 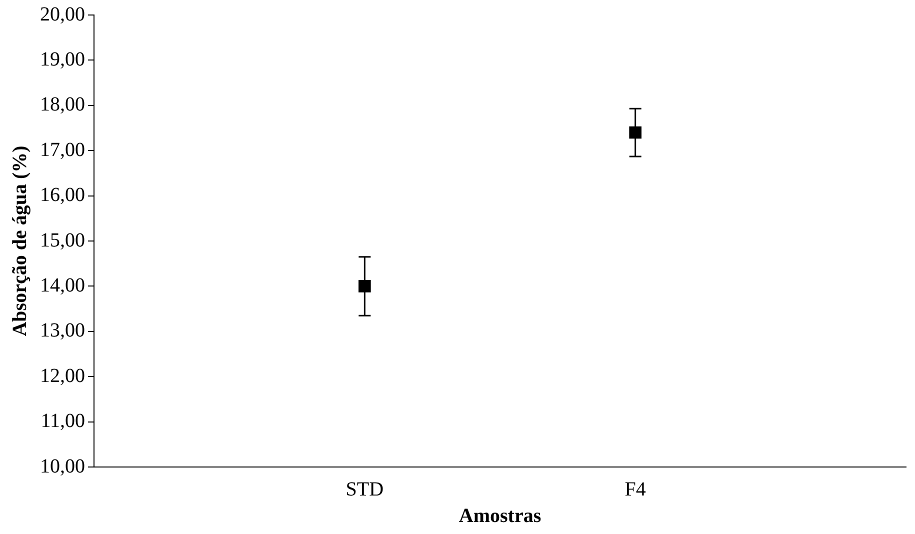 I want to click on y-axis-title: Absorção de água (%), so click(x=20, y=241).